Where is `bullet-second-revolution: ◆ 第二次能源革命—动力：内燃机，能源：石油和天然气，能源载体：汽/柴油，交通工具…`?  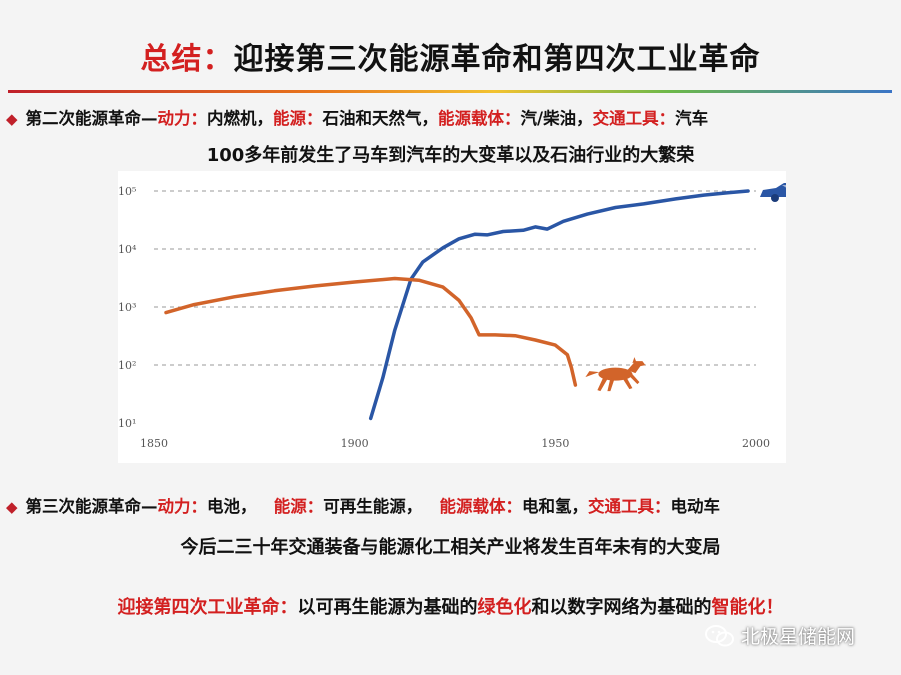 bullet-second-revolution: ◆ 第二次能源革命—动力：内燃机，能源：石油和天然气，能源载体：汽/柴油，交通工具… is located at coordinates (450, 117).